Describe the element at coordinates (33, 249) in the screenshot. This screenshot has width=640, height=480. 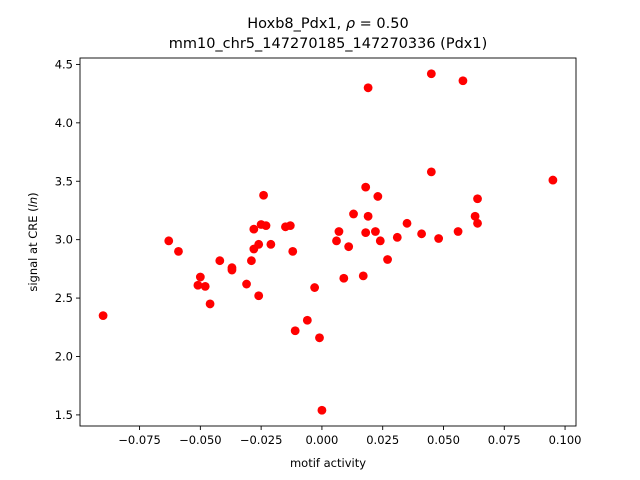
I see `y-axis-label-prefix: signal at CRE (` at that location.